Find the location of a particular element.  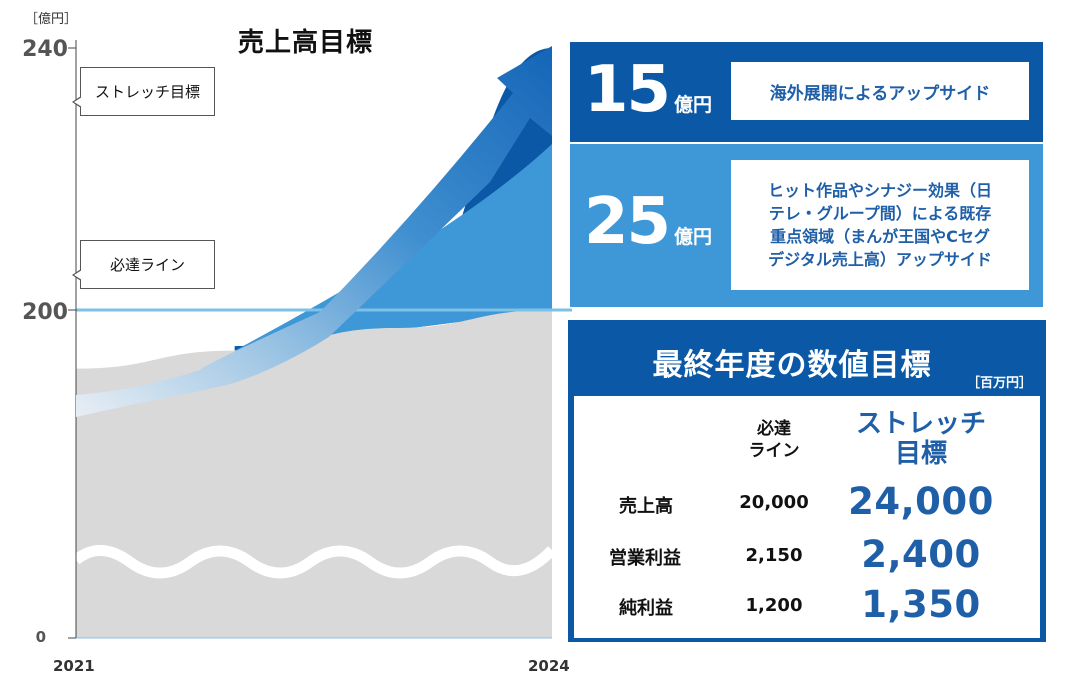

chart-title: 売上高目標 is located at coordinates (306, 43).